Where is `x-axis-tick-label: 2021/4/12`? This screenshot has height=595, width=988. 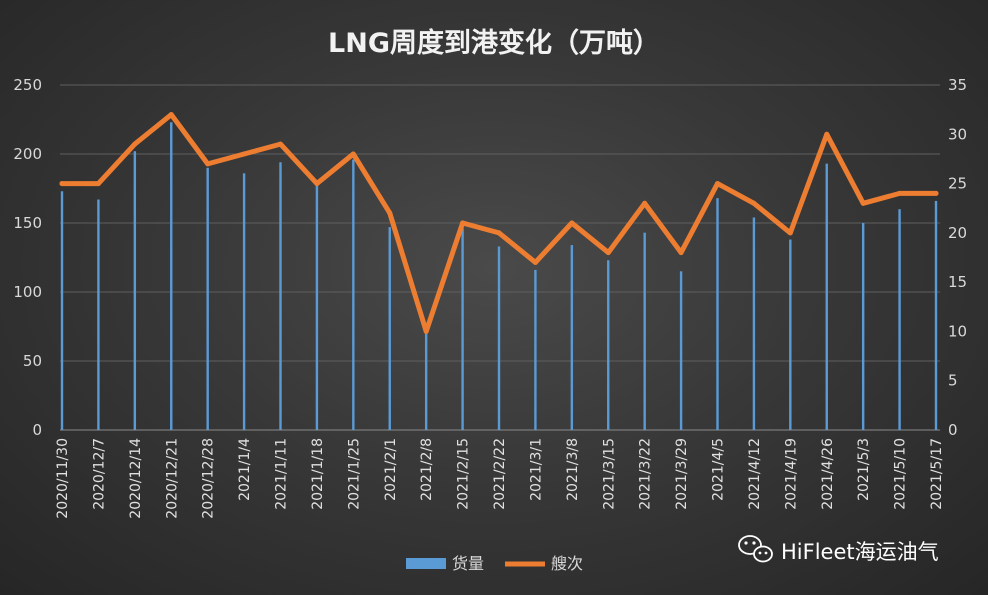
x-axis-tick-label: 2021/4/12 is located at coordinates (755, 474).